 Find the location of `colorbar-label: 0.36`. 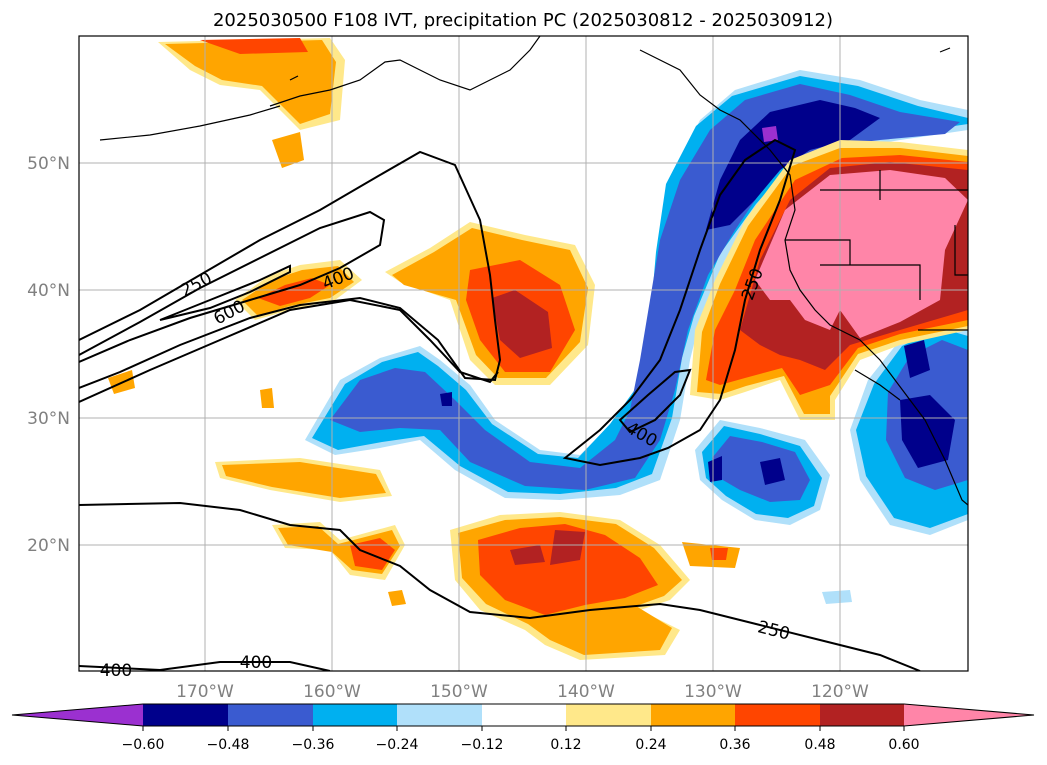

colorbar-label: 0.36 is located at coordinates (734, 745).